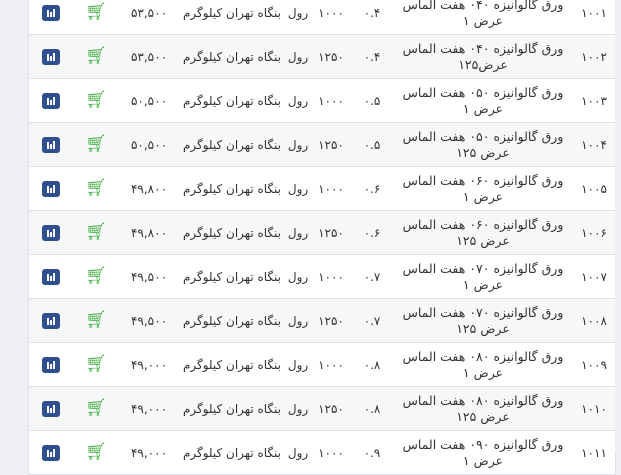  Describe the element at coordinates (483, 188) in the screenshot. I see `product-name: ورق گالوانیزه ۰۶۰ هفت الماس عرض ۱` at that location.